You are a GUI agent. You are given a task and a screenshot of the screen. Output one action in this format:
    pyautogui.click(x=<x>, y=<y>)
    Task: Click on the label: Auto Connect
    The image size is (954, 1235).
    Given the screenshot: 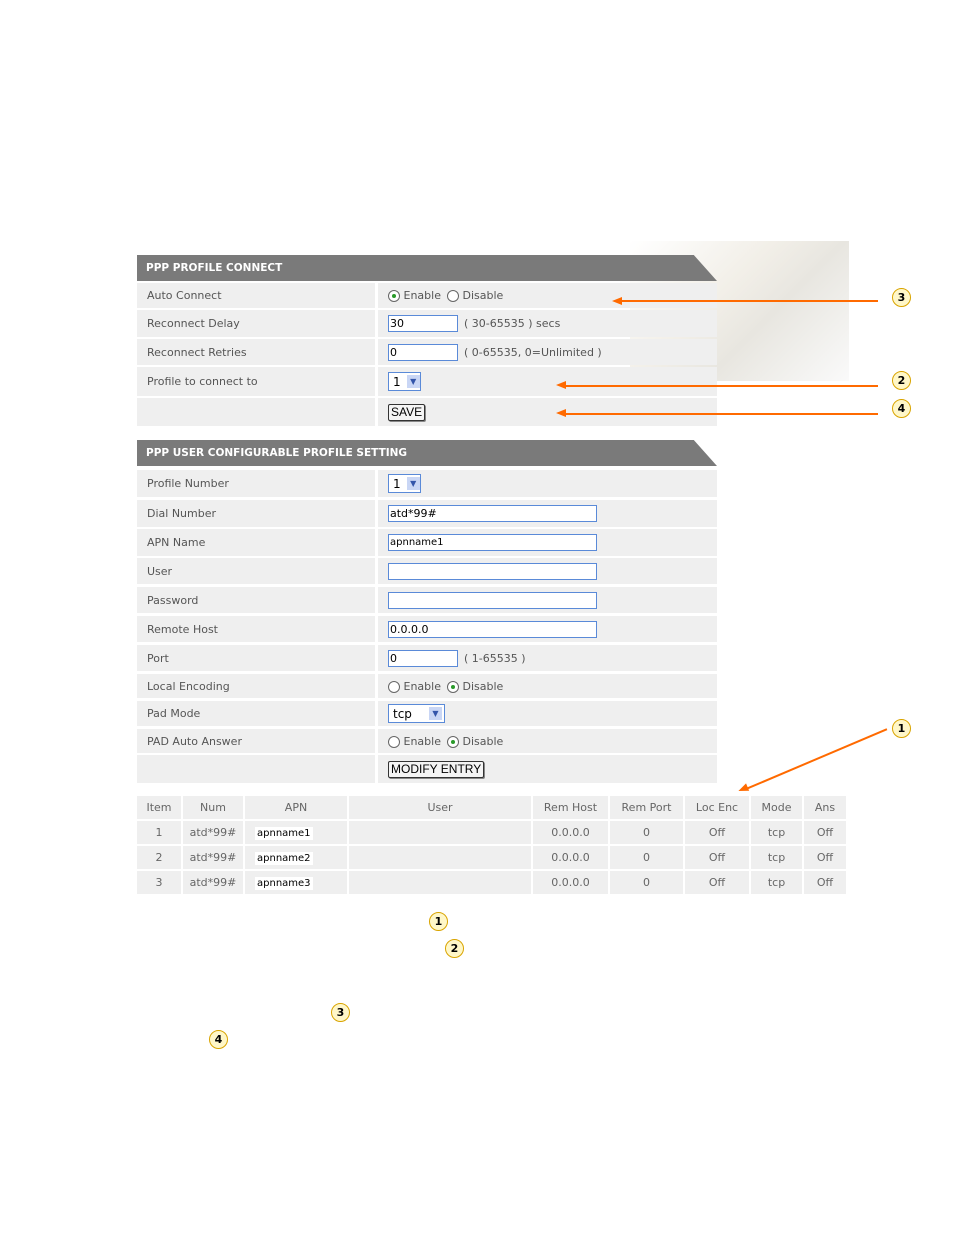 What is the action you would take?
    pyautogui.click(x=256, y=295)
    